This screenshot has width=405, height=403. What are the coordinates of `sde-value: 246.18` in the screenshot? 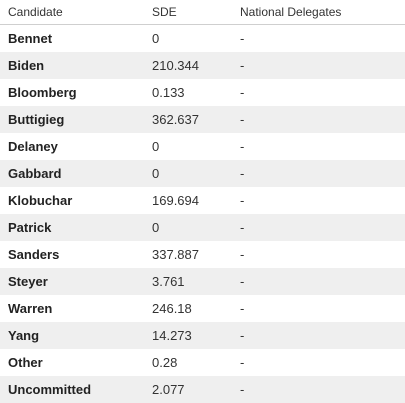 It's located at (172, 308).